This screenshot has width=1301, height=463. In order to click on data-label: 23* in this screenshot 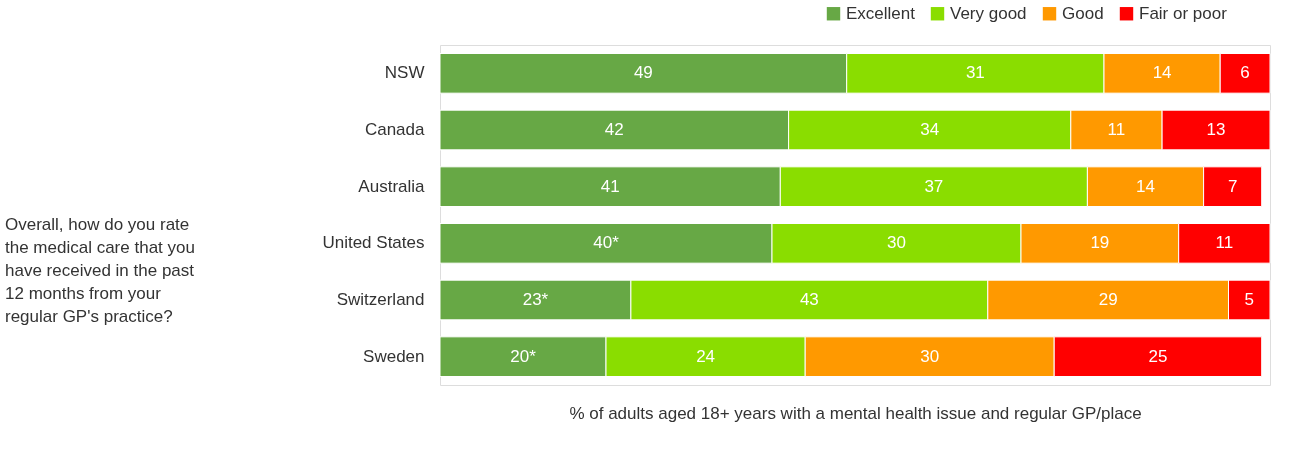, I will do `click(535, 299)`.